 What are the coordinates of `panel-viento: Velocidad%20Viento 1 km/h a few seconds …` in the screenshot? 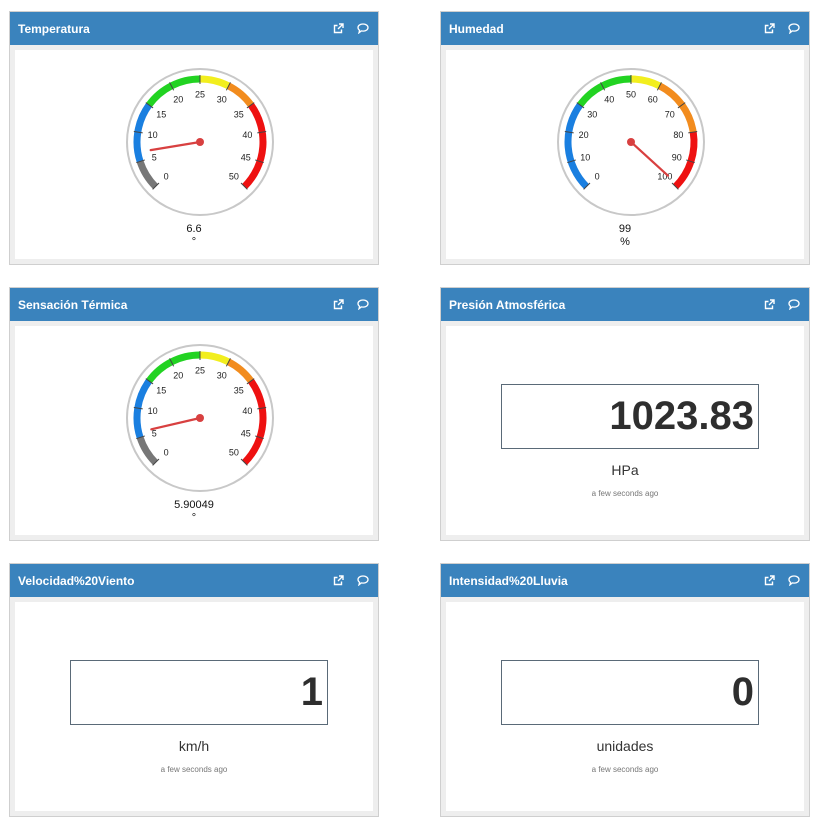 It's located at (194, 690).